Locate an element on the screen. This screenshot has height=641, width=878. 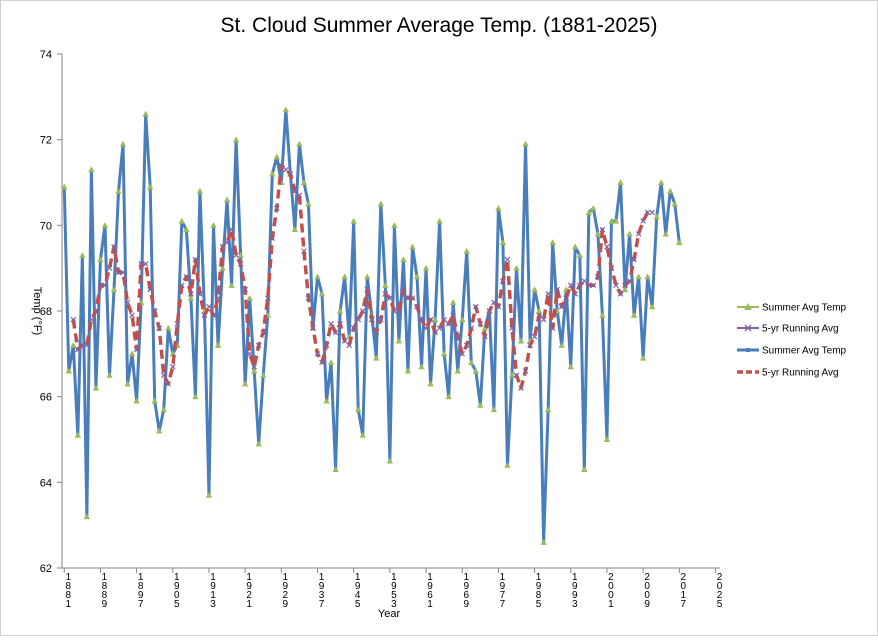
y-axis-label-text: Temp (°F) is located at coordinates (37, 311).